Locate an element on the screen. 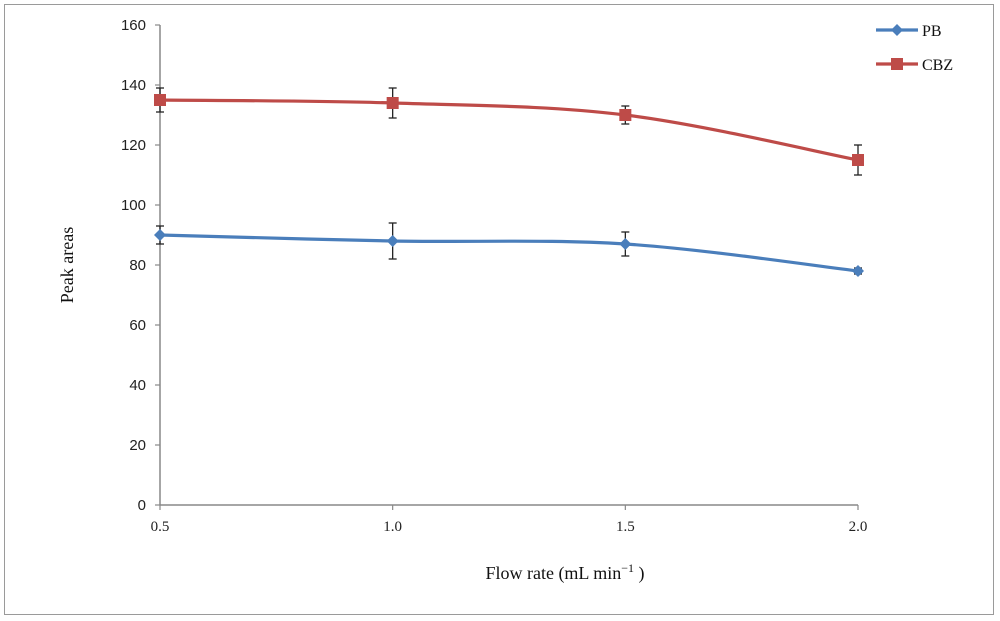 The height and width of the screenshot is (621, 1000). legend-label: CBZ is located at coordinates (937, 65).